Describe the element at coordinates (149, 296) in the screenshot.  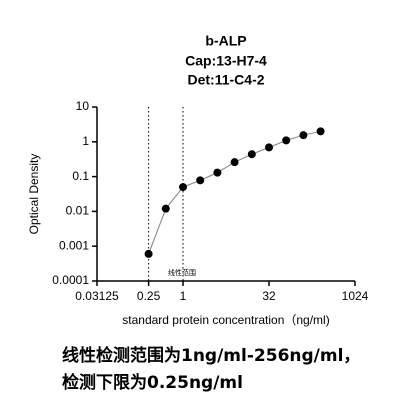
I see `x-tick-label: 0.25` at that location.